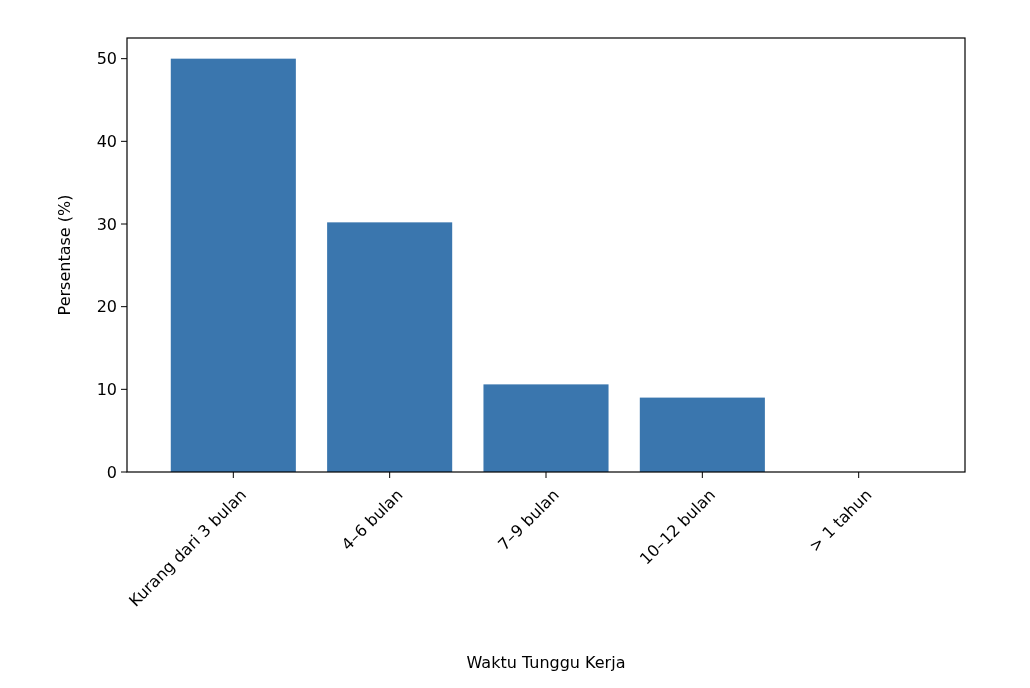 The height and width of the screenshot is (688, 1030). What do you see at coordinates (64, 255) in the screenshot?
I see `y-axis-title: Persentase (%)` at bounding box center [64, 255].